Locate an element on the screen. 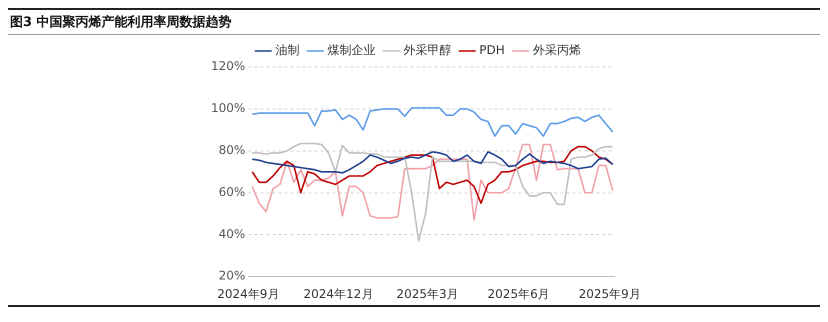 The width and height of the screenshot is (828, 322). y-tick-label: 120% is located at coordinates (228, 66).